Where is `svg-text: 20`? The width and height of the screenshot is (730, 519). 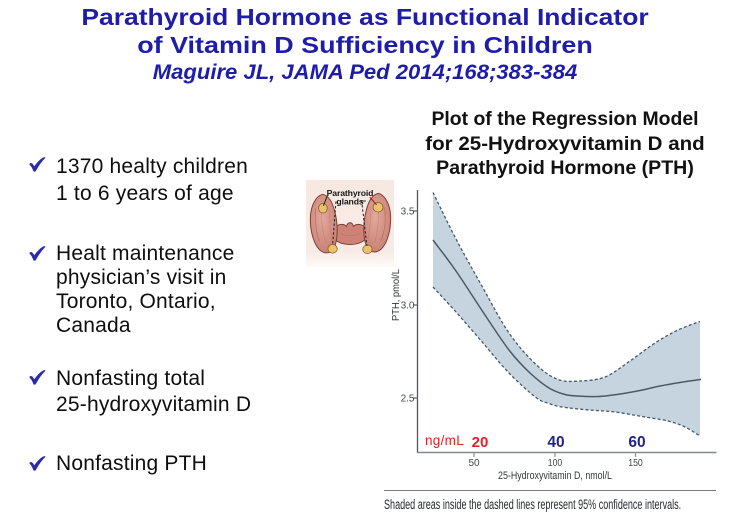 svg-text: 20 is located at coordinates (480, 442).